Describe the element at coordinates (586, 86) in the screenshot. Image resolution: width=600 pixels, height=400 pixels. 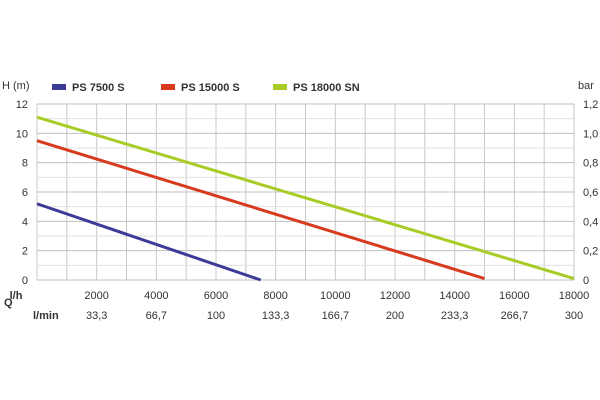
I see `y-axis-right-title: bar` at that location.